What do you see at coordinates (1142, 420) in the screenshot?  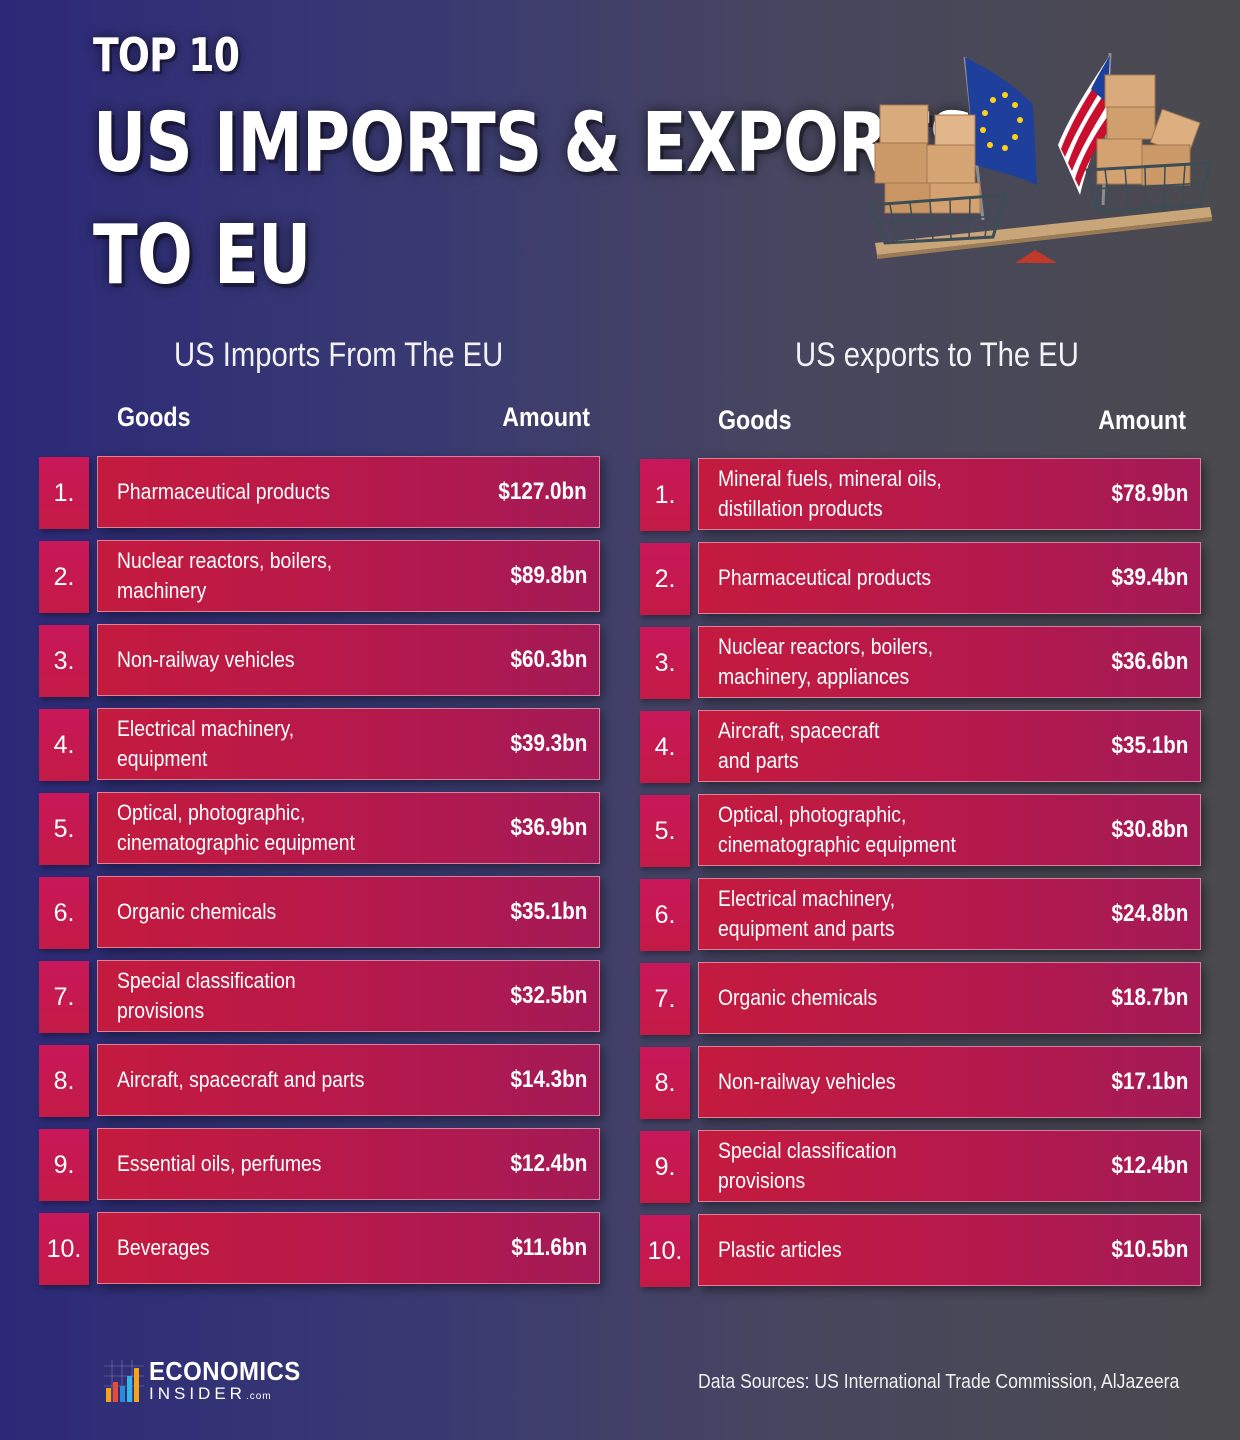 I see `exports-amount-header: Amount` at bounding box center [1142, 420].